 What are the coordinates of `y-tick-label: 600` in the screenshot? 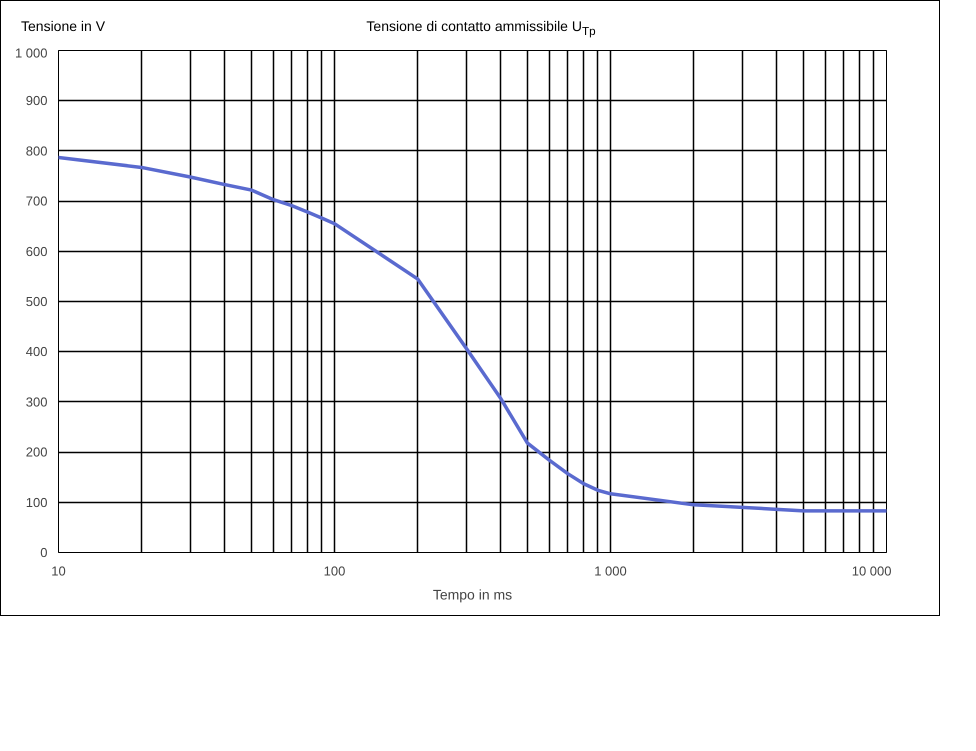 It's located at (37, 252).